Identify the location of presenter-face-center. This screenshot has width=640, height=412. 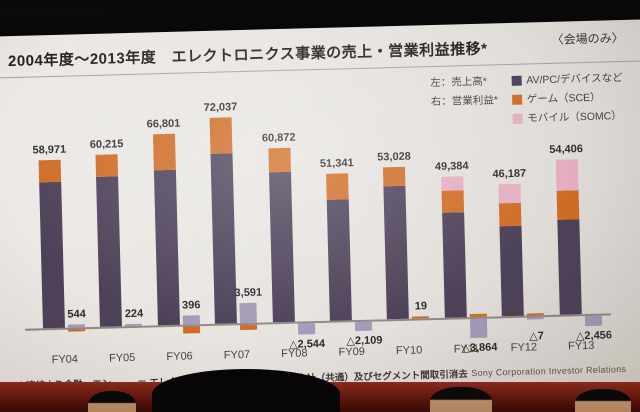
(461, 399).